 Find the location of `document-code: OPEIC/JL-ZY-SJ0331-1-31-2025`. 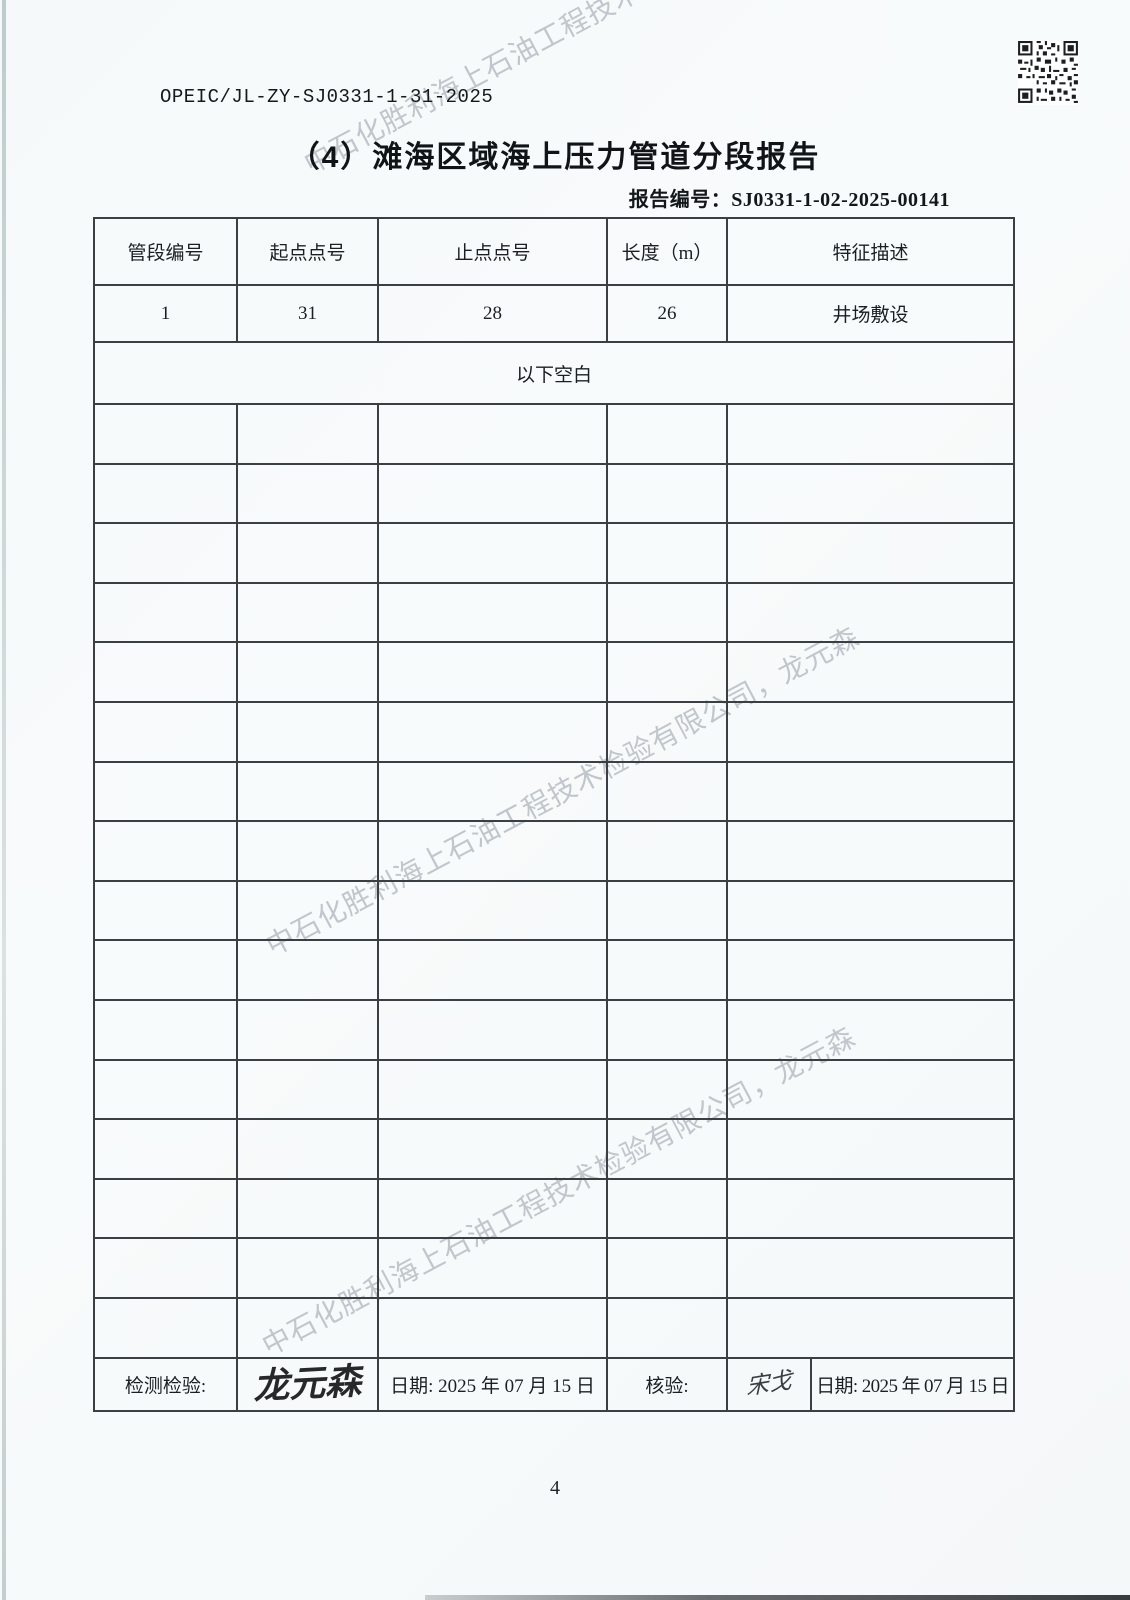

document-code: OPEIC/JL-ZY-SJ0331-1-31-2025 is located at coordinates (327, 97).